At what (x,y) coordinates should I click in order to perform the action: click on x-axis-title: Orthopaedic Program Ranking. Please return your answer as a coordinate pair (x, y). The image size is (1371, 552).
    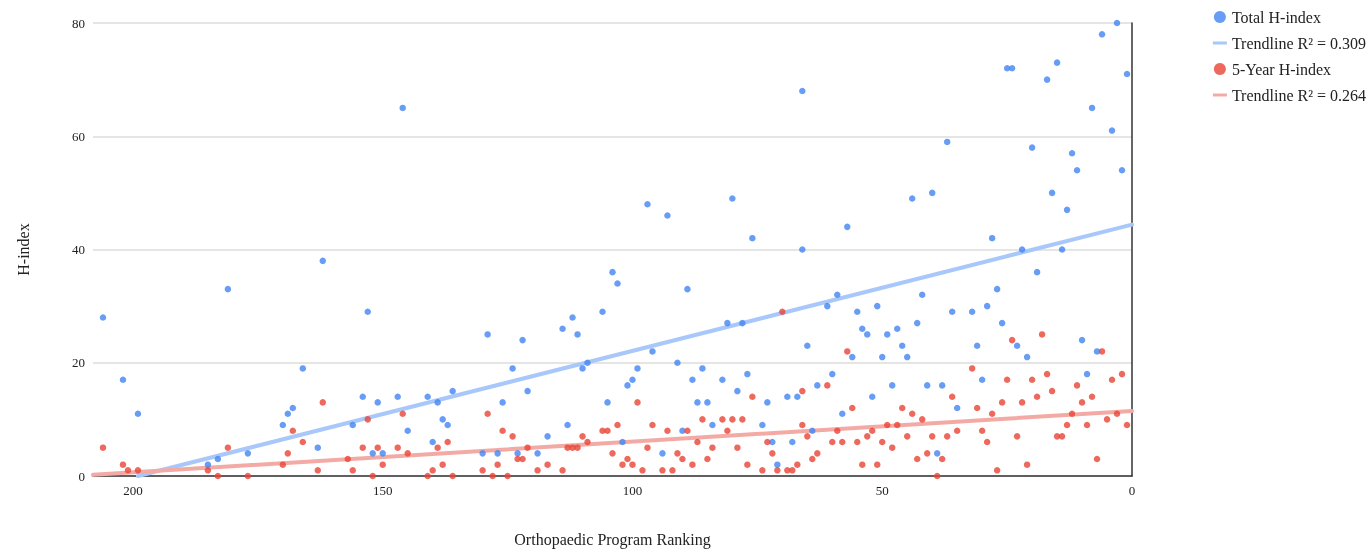
    Looking at the image, I should click on (612, 539).